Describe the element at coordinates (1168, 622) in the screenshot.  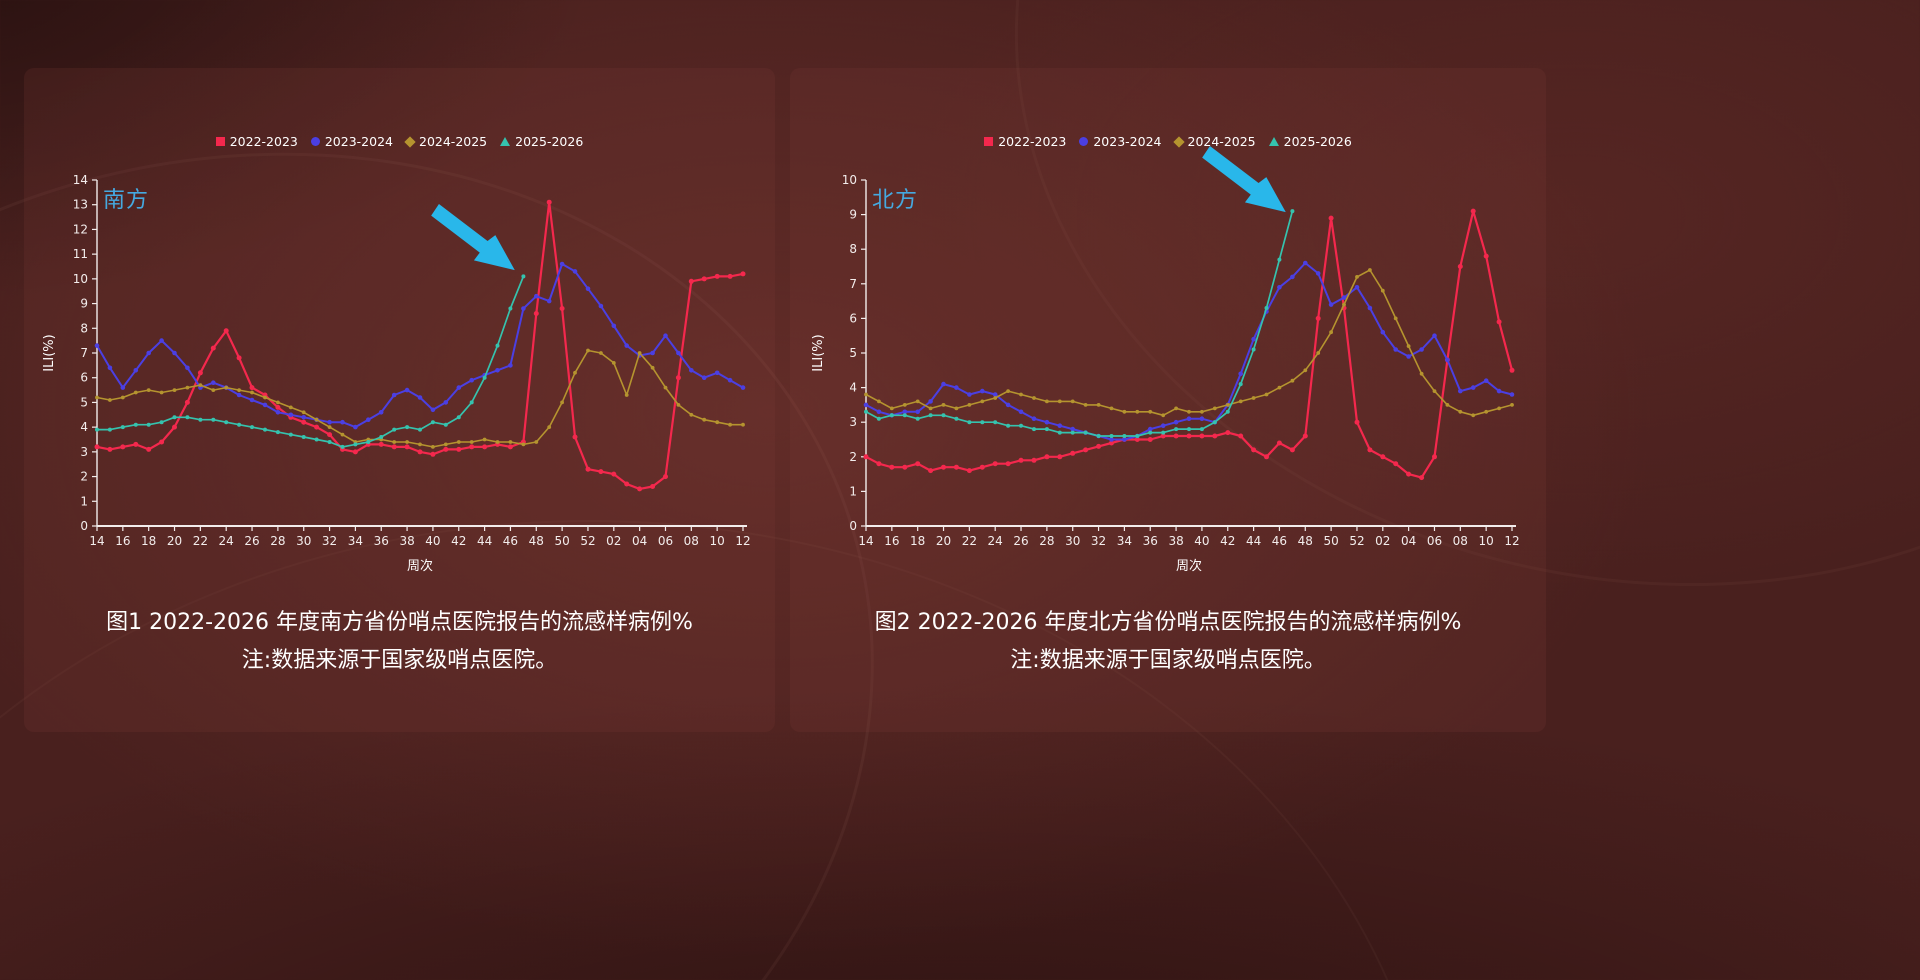
I see `caption-title: 图2 2022-2026 年度北方省份哨点医院报告的流感样病例%` at that location.